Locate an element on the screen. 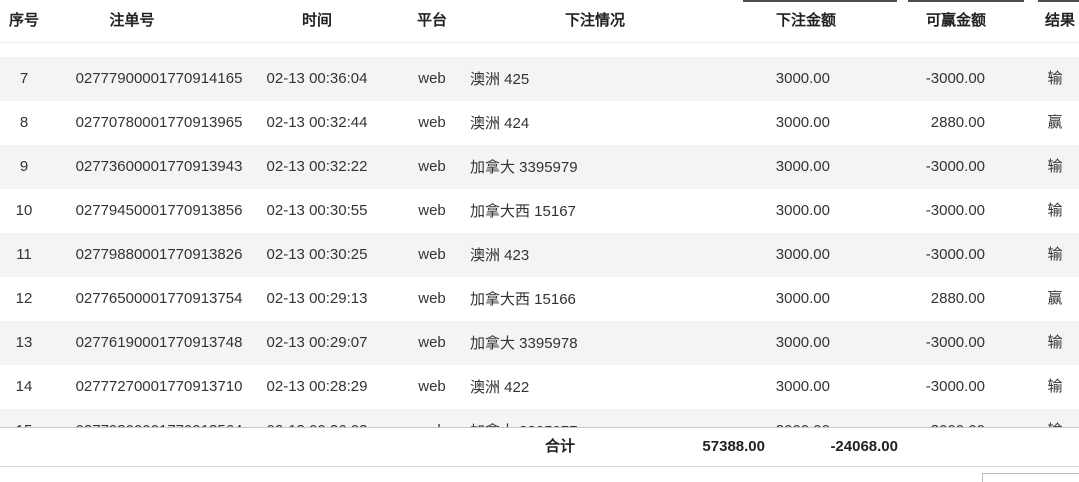  bet-detail-cell: 加拿大 3395977 is located at coordinates (562, 418).